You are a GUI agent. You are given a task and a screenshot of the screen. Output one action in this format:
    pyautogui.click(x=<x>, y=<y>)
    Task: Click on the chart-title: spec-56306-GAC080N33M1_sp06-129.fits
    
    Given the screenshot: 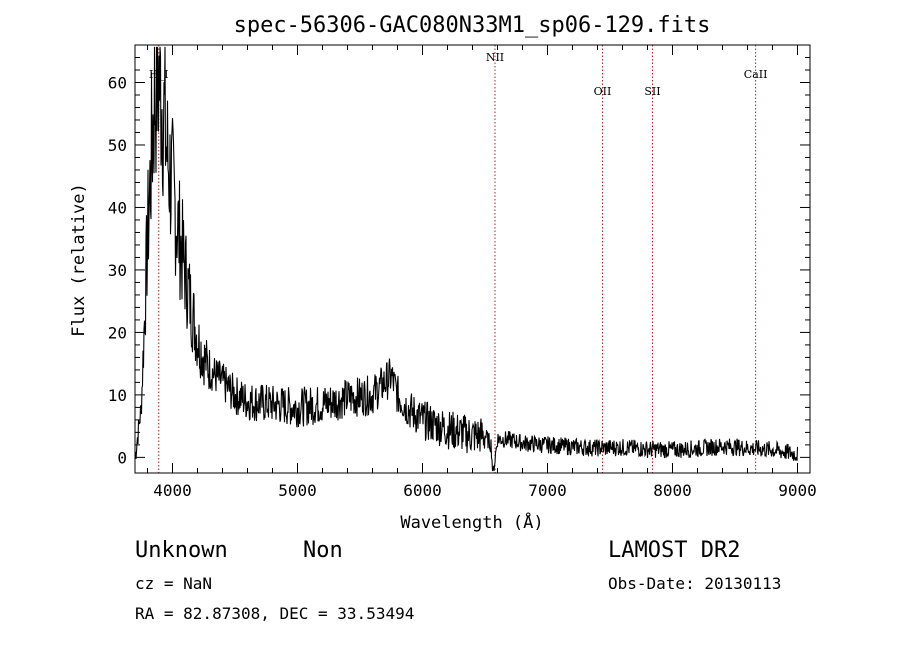 What is the action you would take?
    pyautogui.click(x=472, y=25)
    